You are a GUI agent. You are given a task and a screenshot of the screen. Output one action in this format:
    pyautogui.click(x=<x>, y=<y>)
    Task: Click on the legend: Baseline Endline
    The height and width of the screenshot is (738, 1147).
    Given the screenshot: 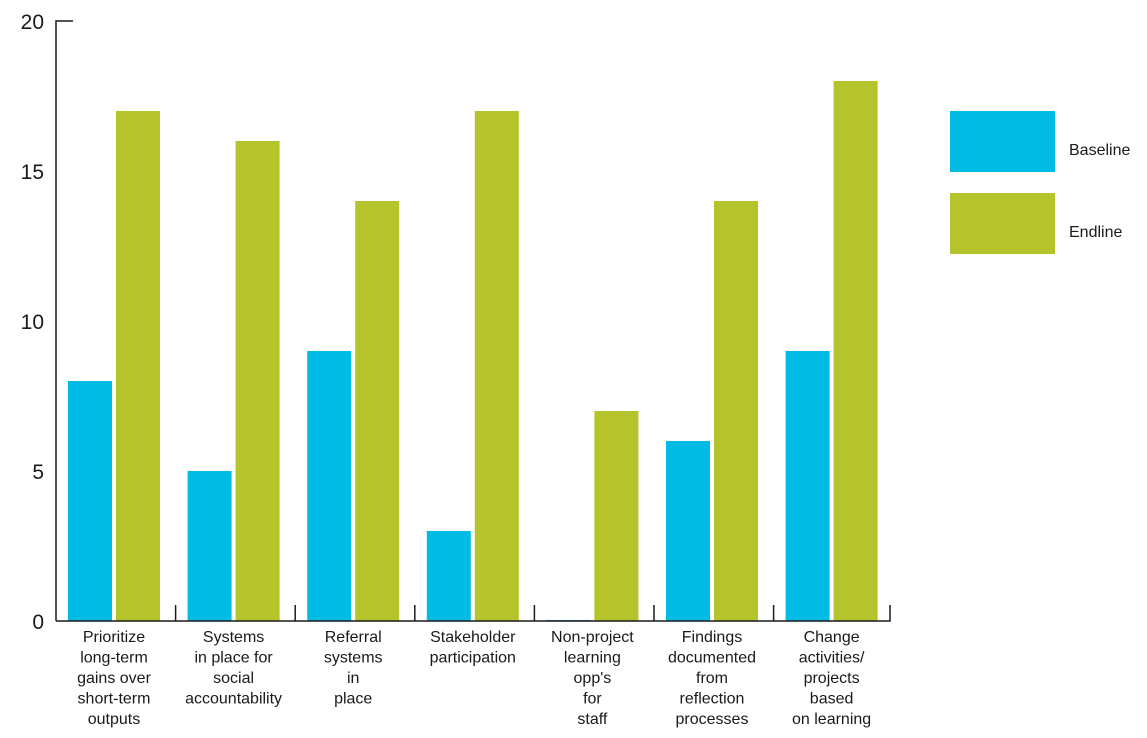 What is the action you would take?
    pyautogui.click(x=1040, y=182)
    